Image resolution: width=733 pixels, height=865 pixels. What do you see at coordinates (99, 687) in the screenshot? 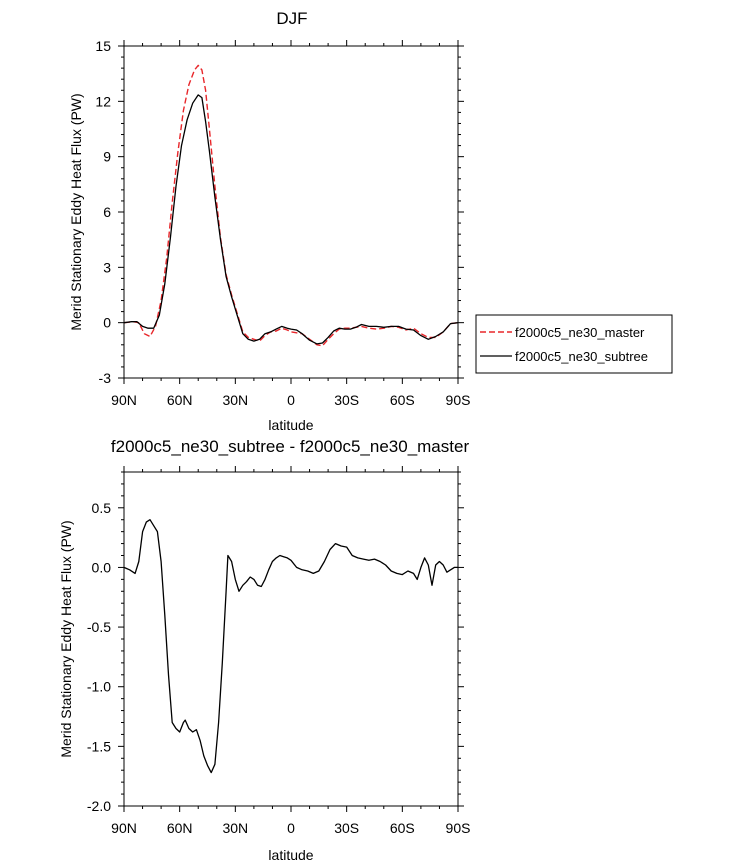
I see `bottom-y-tick-label: -1.0` at bounding box center [99, 687].